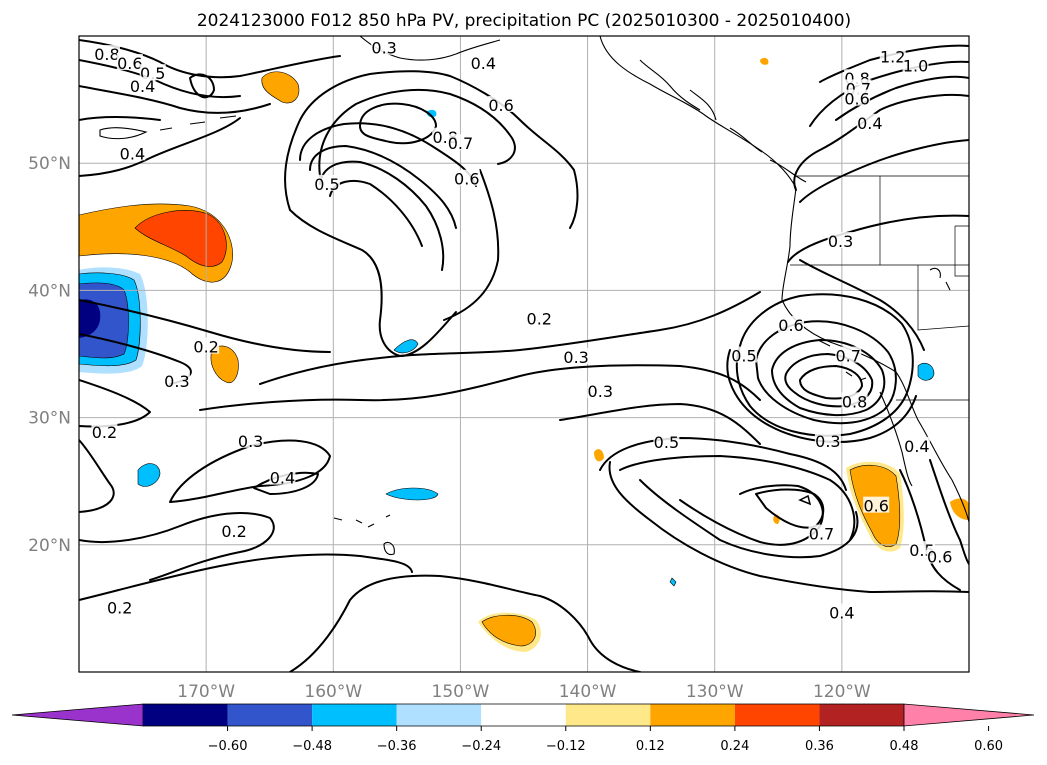 This screenshot has height=765, width=1047. Describe the element at coordinates (988, 746) in the screenshot. I see `colorbar-tick-label: 0.60` at that location.